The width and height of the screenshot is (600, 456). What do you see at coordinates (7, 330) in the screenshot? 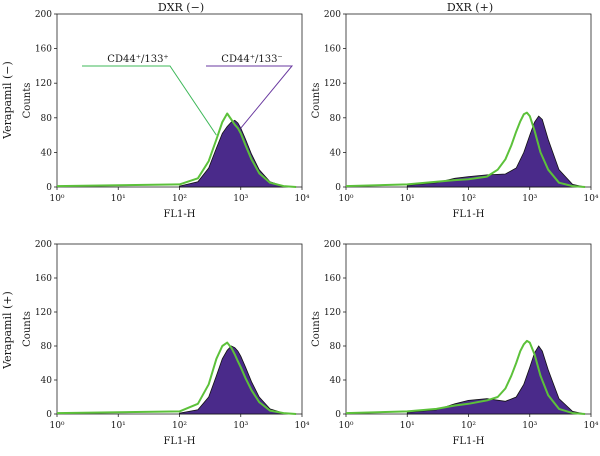
I see `row-label-verapamil-pos: Verapamil (+)` at bounding box center [7, 330].